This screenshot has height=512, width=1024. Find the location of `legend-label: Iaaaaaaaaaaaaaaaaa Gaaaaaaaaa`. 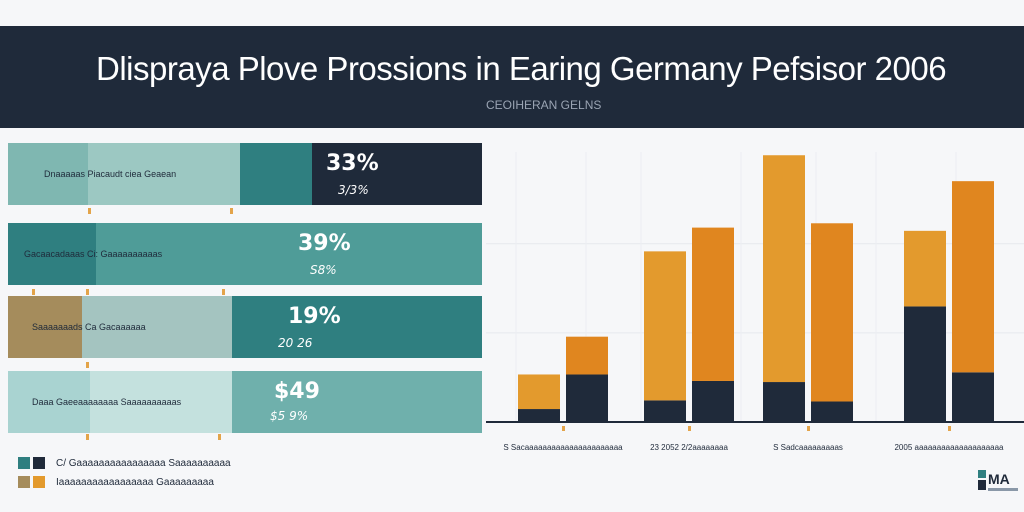

legend-label: Iaaaaaaaaaaaaaaaaa Gaaaaaaaaa is located at coordinates (135, 482).